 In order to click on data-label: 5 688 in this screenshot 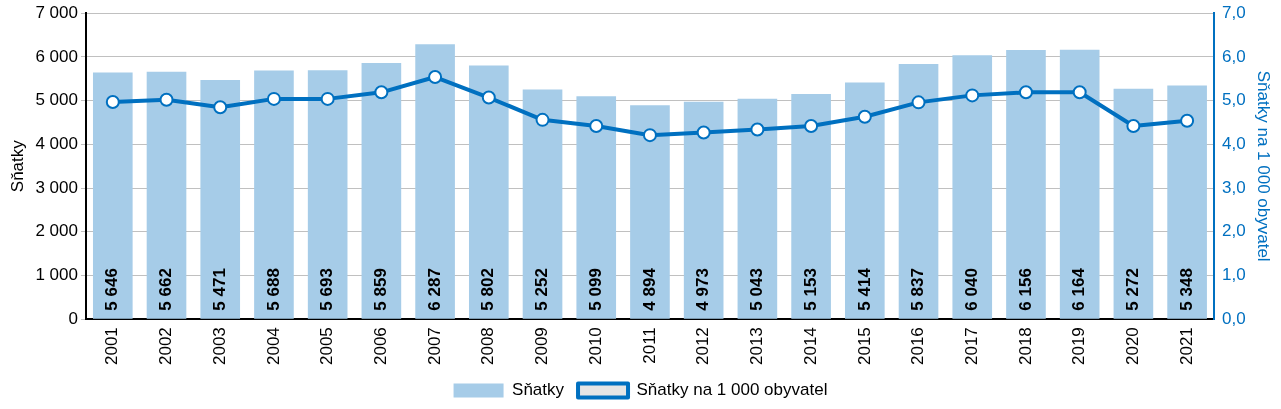, I will do `click(273, 289)`.